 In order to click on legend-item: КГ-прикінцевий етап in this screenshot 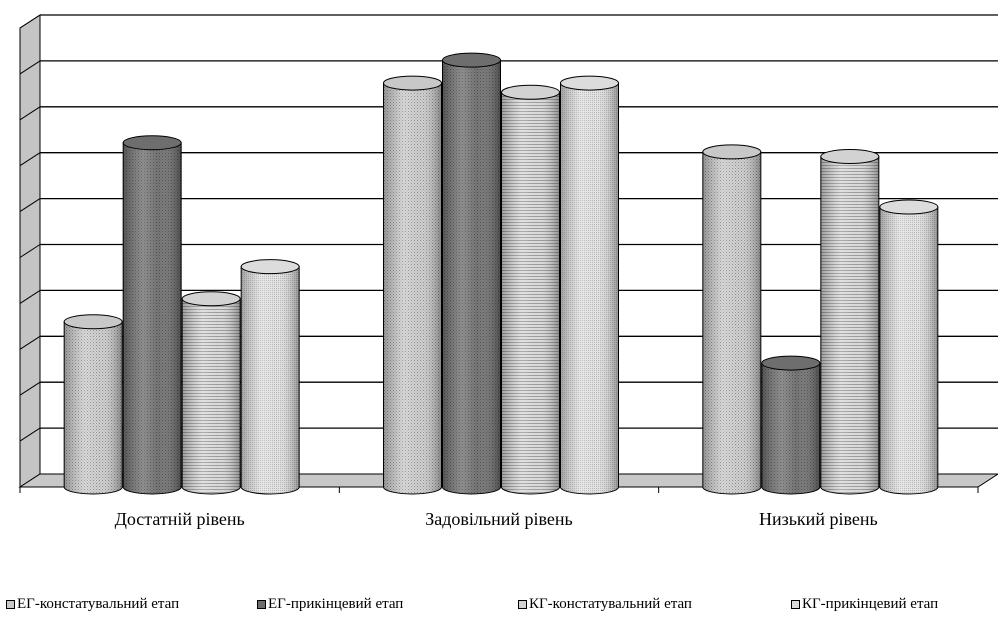, I will do `click(864, 604)`.